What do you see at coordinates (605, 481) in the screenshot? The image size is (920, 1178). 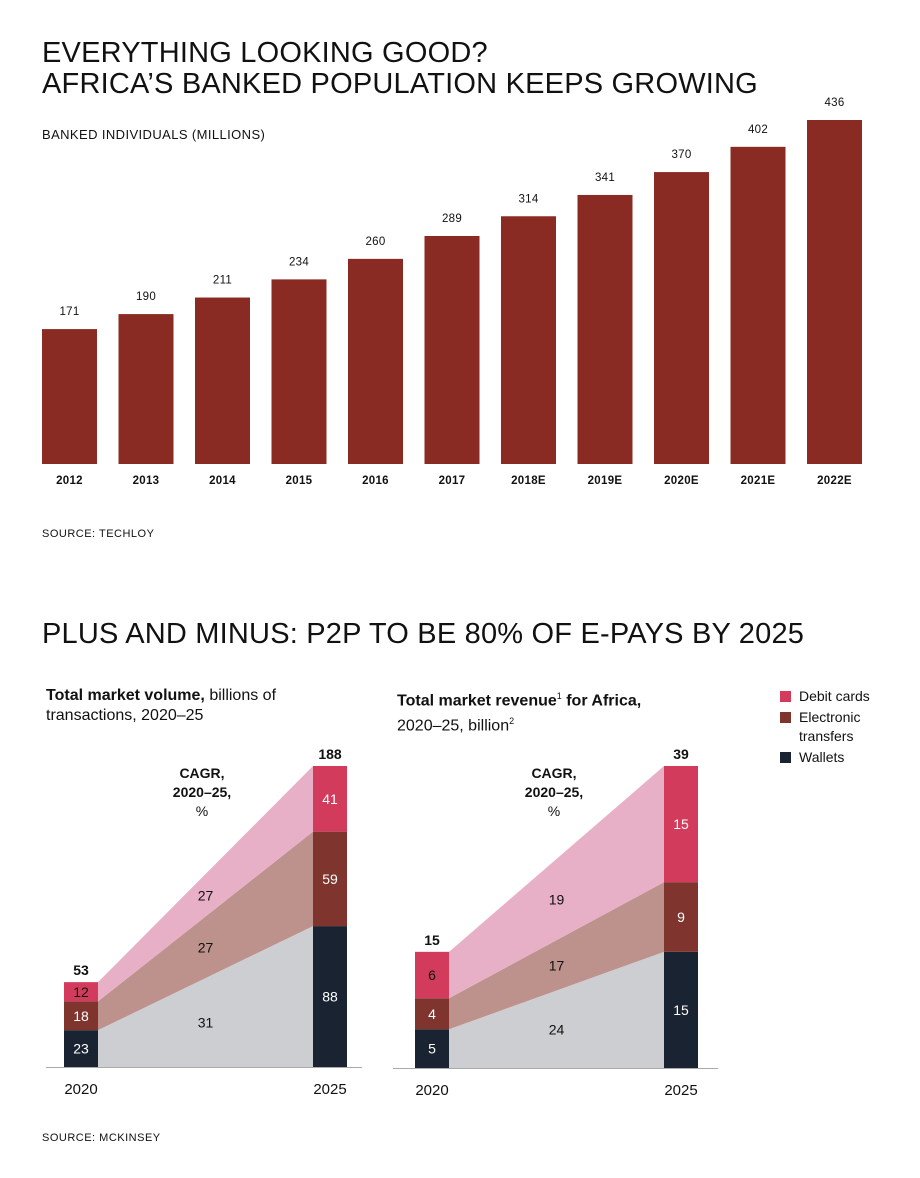 I see `x-tick-label: 2019E` at bounding box center [605, 481].